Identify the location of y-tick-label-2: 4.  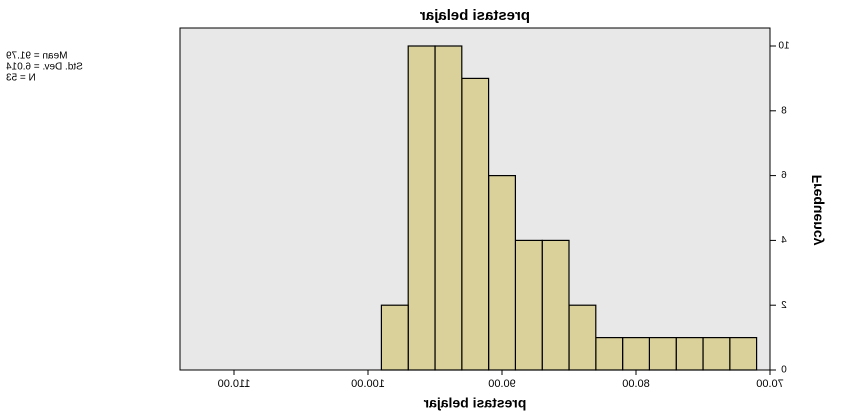
(784, 240).